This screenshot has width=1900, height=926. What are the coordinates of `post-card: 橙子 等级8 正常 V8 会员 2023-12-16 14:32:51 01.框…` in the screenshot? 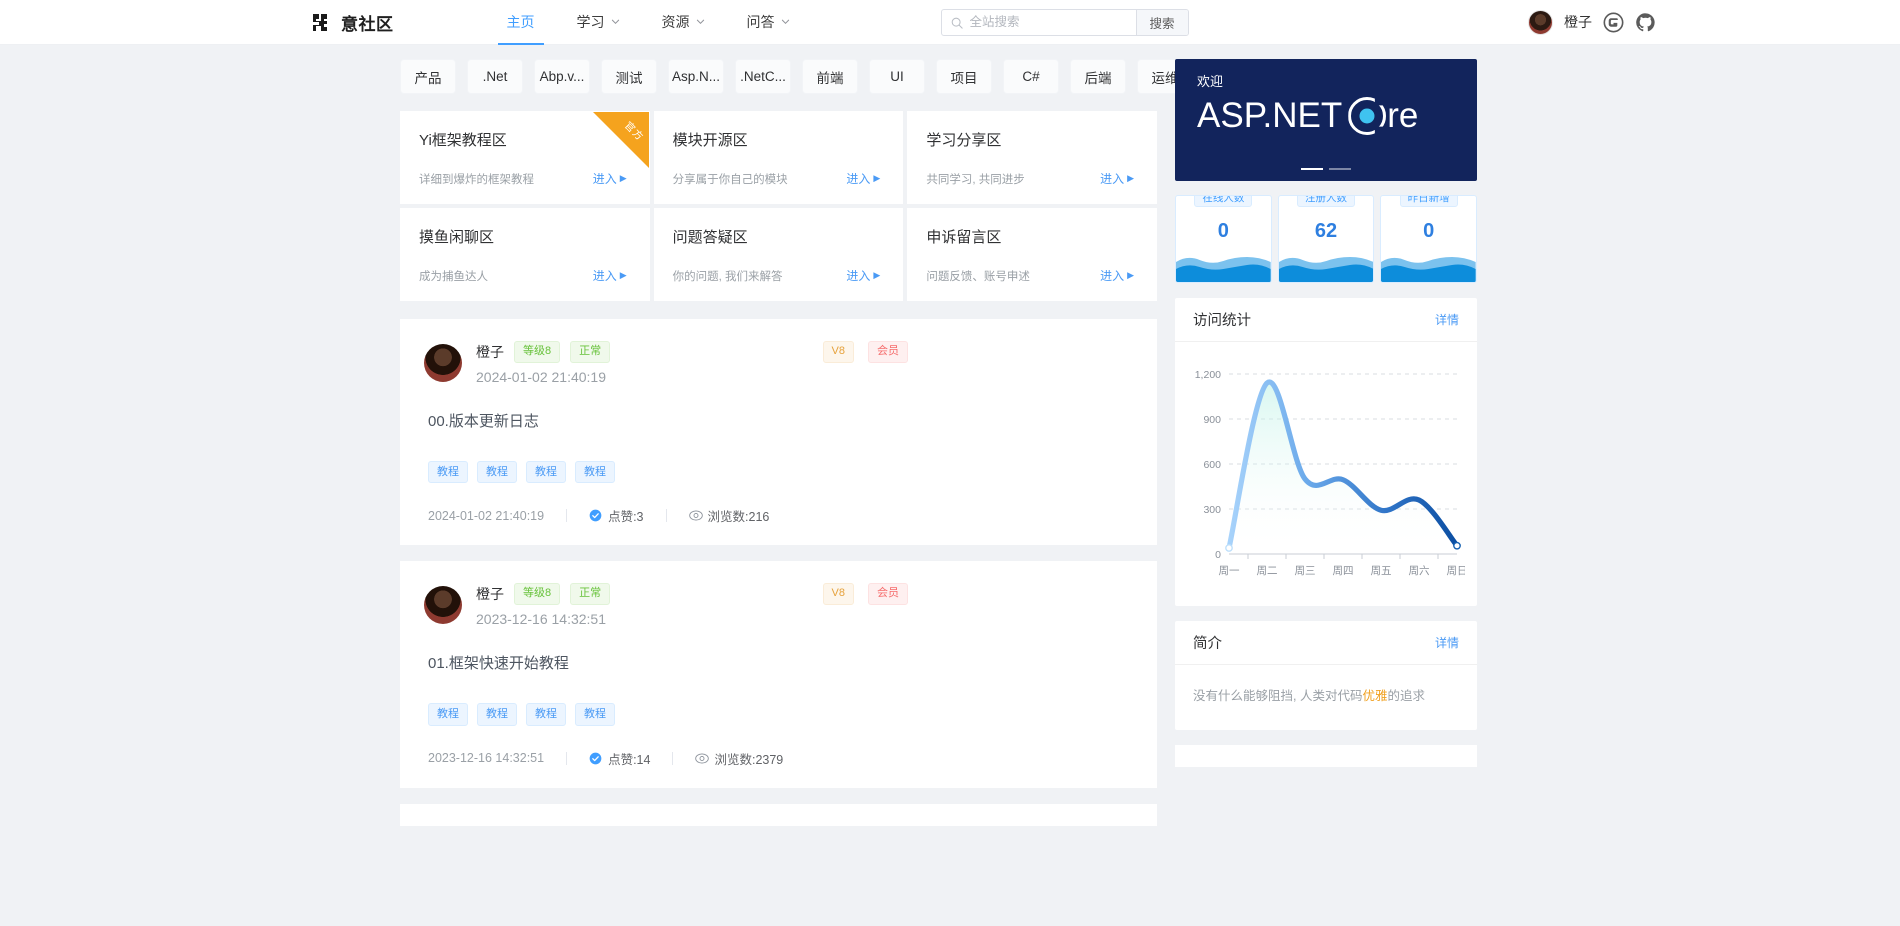 It's located at (778, 674).